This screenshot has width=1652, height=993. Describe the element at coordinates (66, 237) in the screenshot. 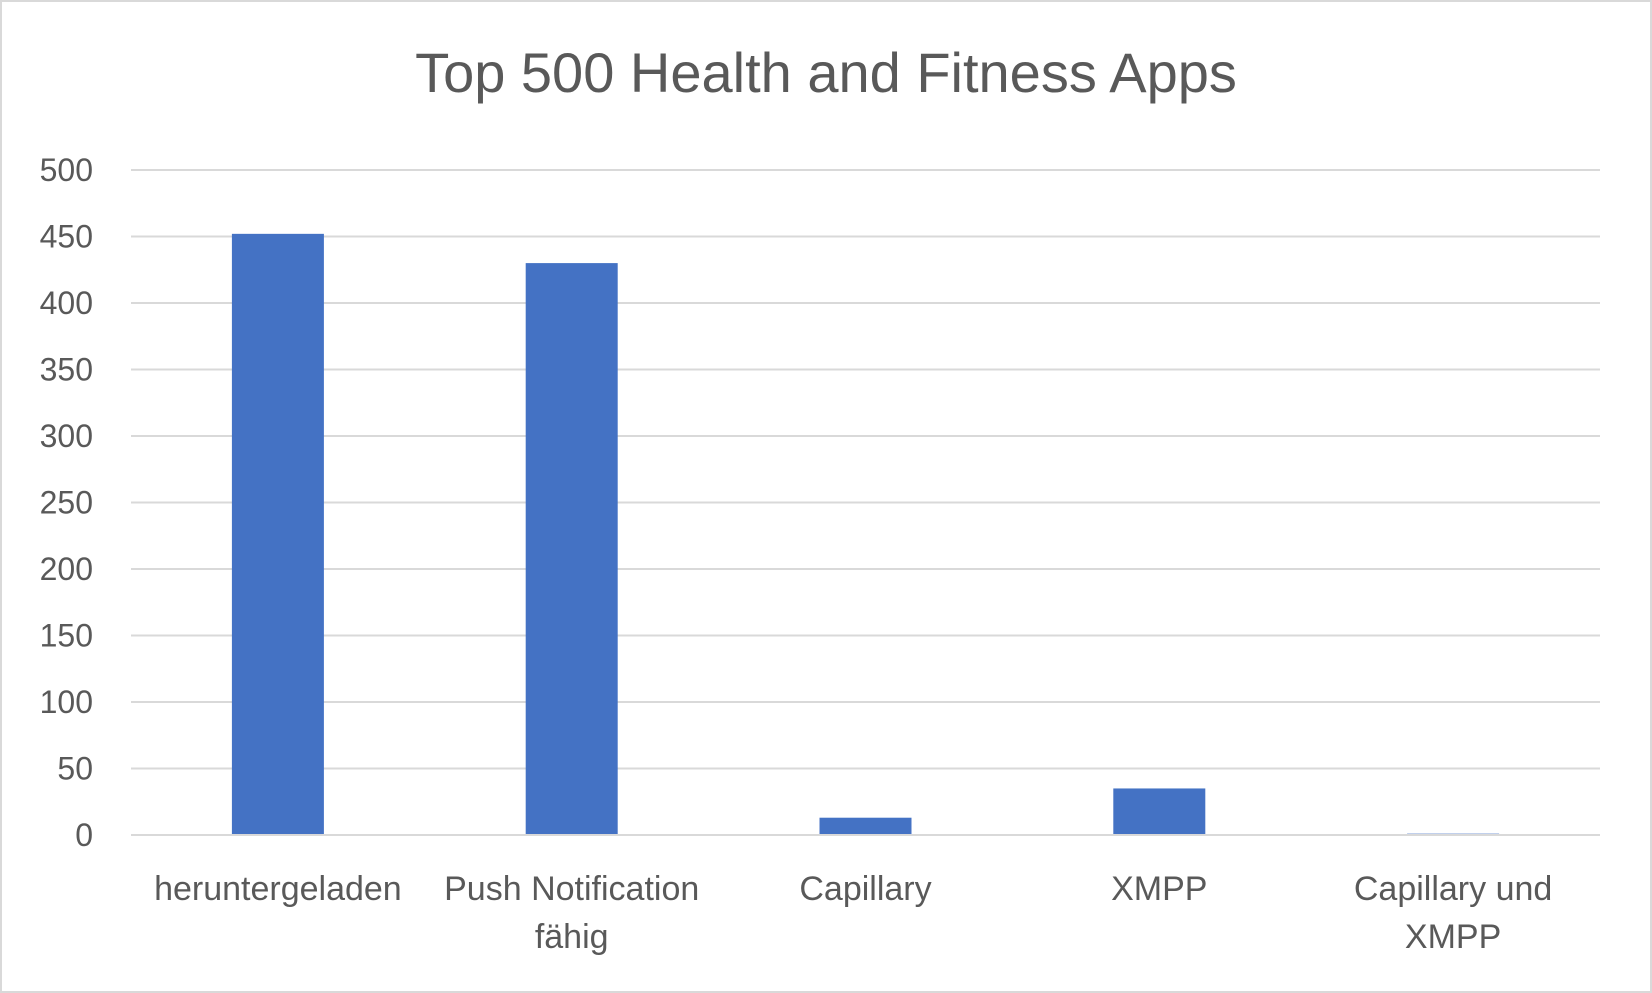

I see `y-tick-label: 450` at that location.